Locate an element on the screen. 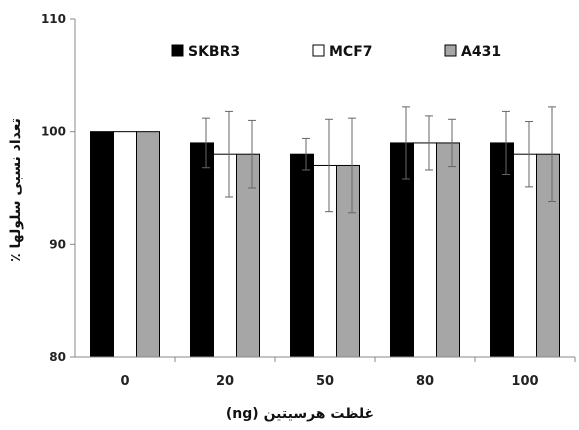  legend: SKBR3 MCF7 A431 is located at coordinates (336, 52).